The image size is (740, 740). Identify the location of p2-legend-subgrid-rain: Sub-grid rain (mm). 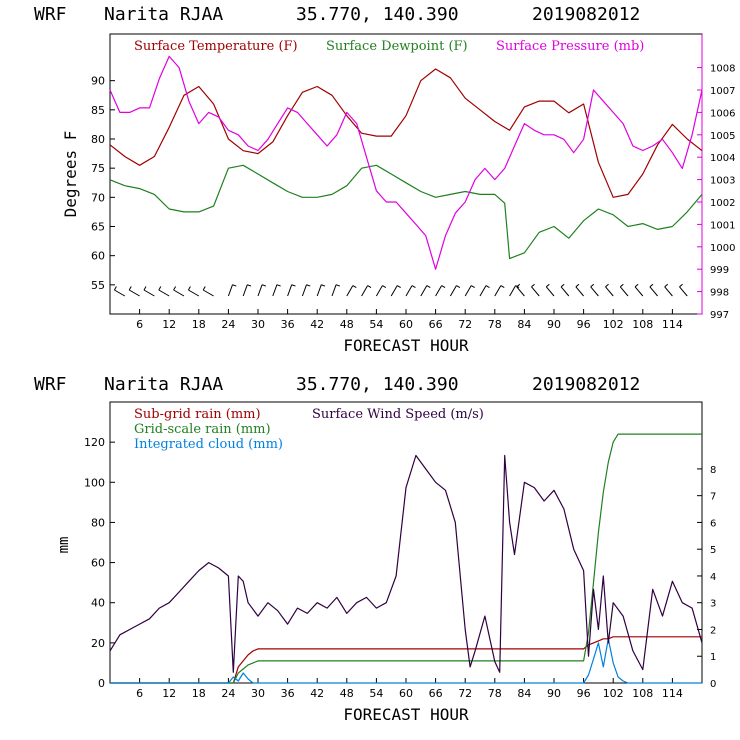
(197, 414).